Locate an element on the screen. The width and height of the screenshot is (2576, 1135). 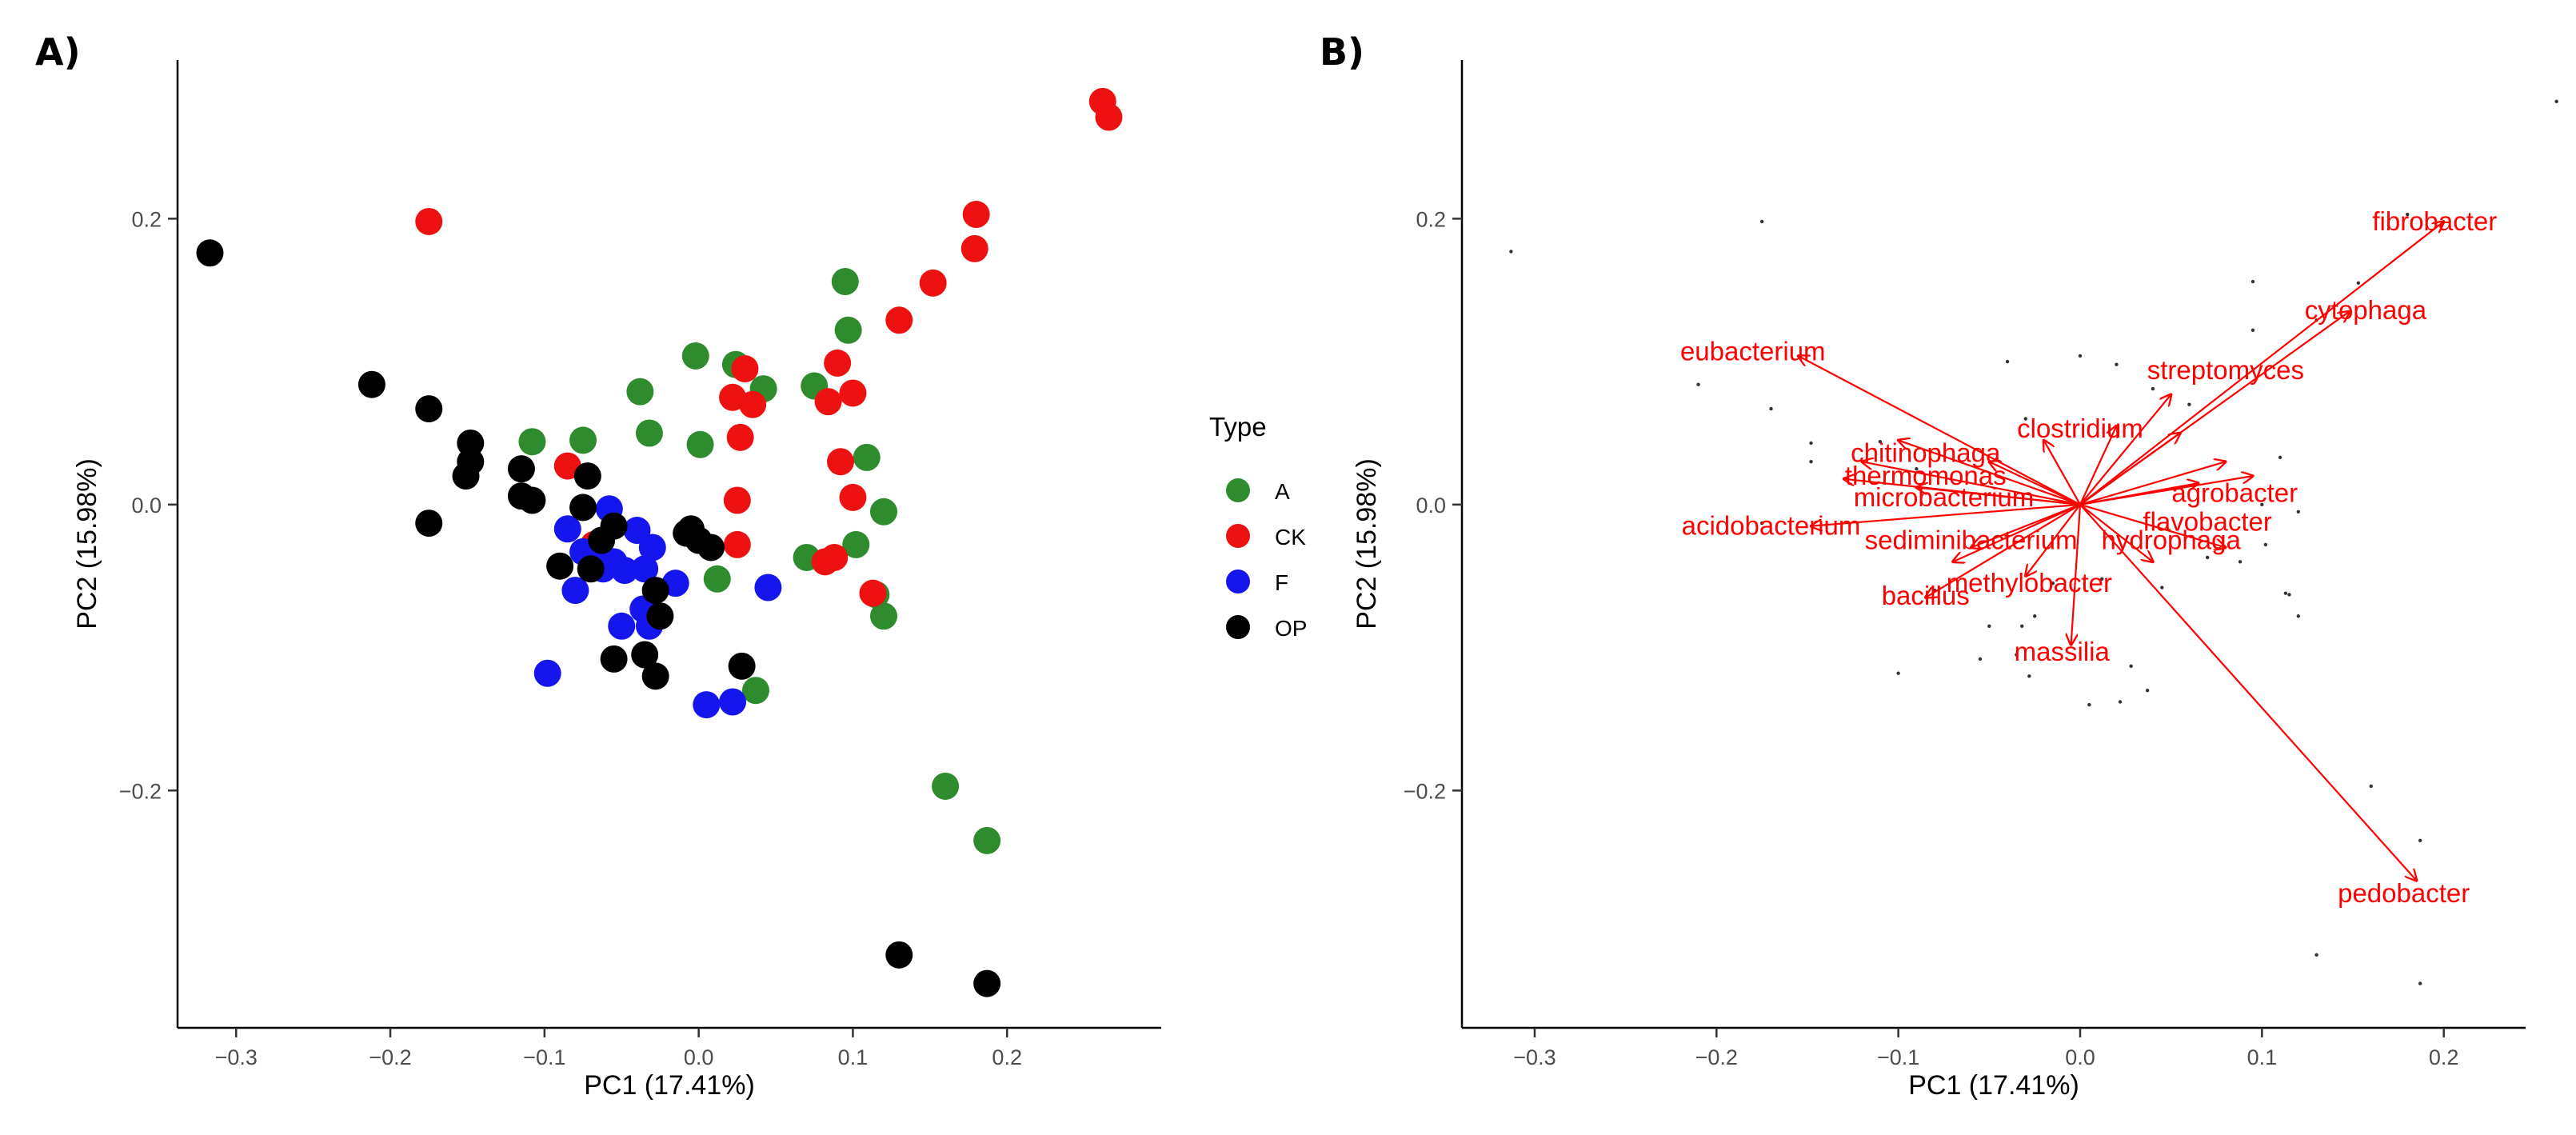
loading-label-thermomonas: thermomonas is located at coordinates (1926, 476).